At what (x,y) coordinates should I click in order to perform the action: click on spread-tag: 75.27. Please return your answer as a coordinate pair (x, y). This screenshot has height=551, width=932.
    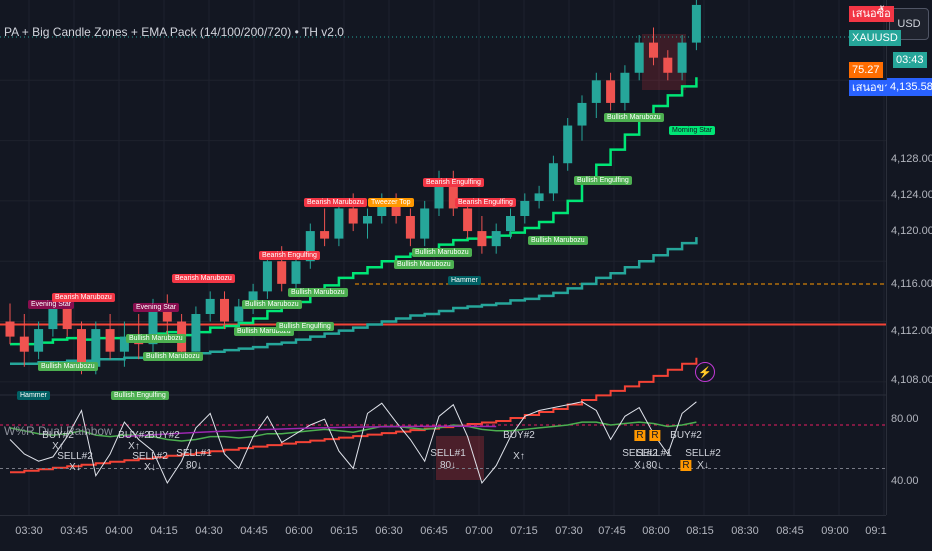
    Looking at the image, I should click on (866, 70).